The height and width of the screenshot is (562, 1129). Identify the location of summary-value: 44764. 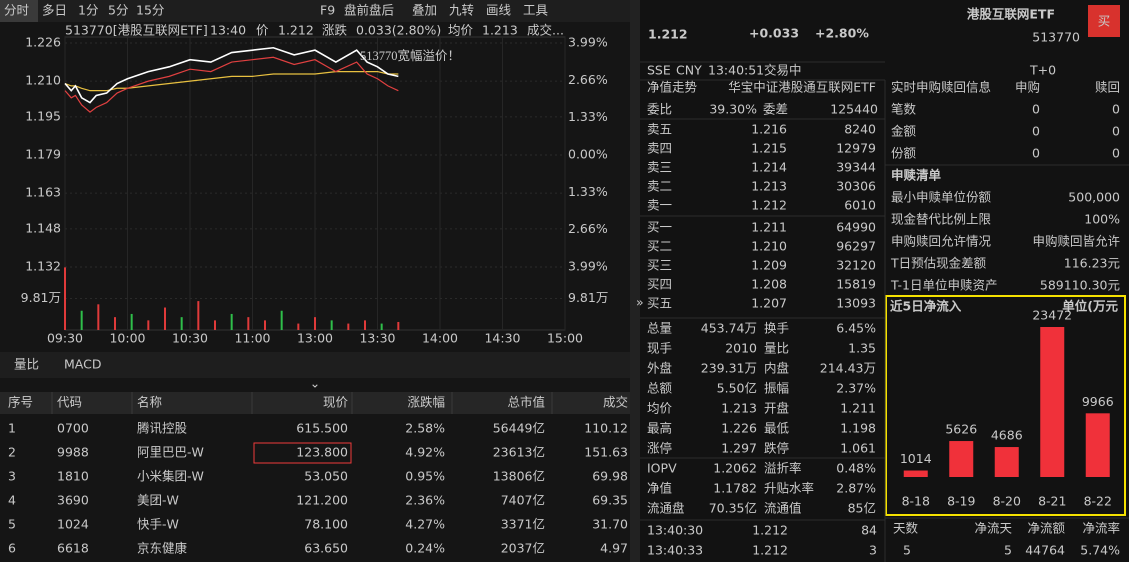
(1045, 550).